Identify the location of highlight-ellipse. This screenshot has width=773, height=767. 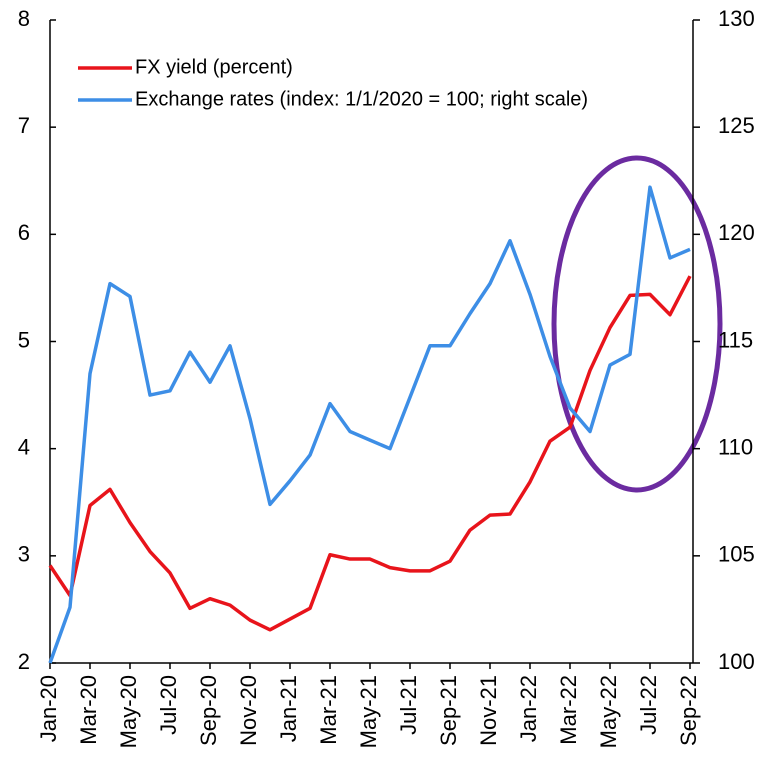
(637, 324).